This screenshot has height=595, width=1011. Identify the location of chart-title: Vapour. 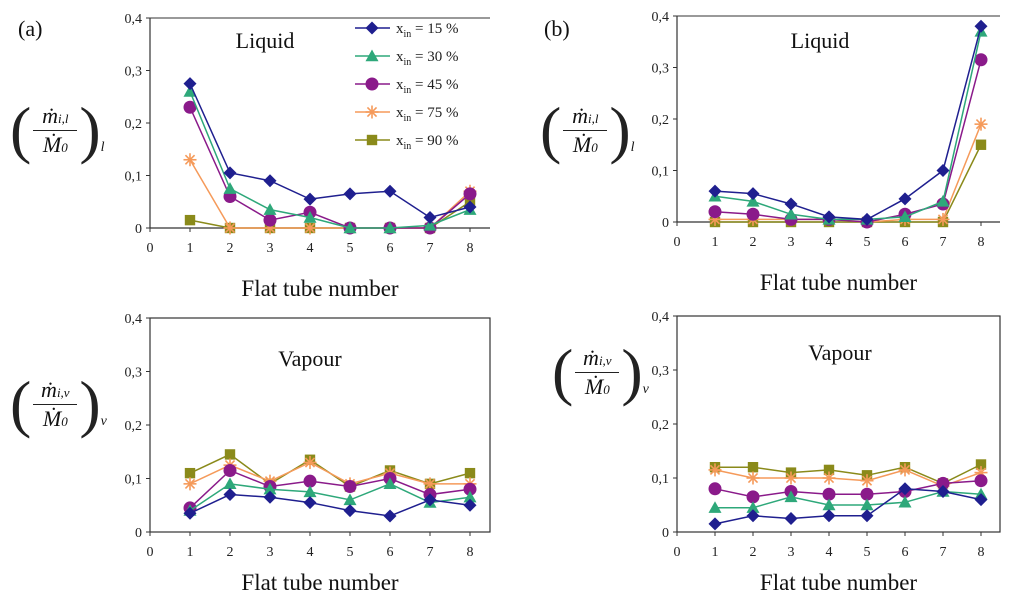
(310, 358).